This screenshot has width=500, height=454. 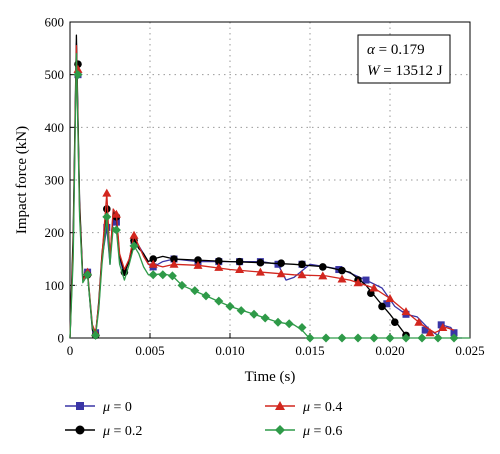 I want to click on y-tick-label-1: 100, so click(x=55, y=285).